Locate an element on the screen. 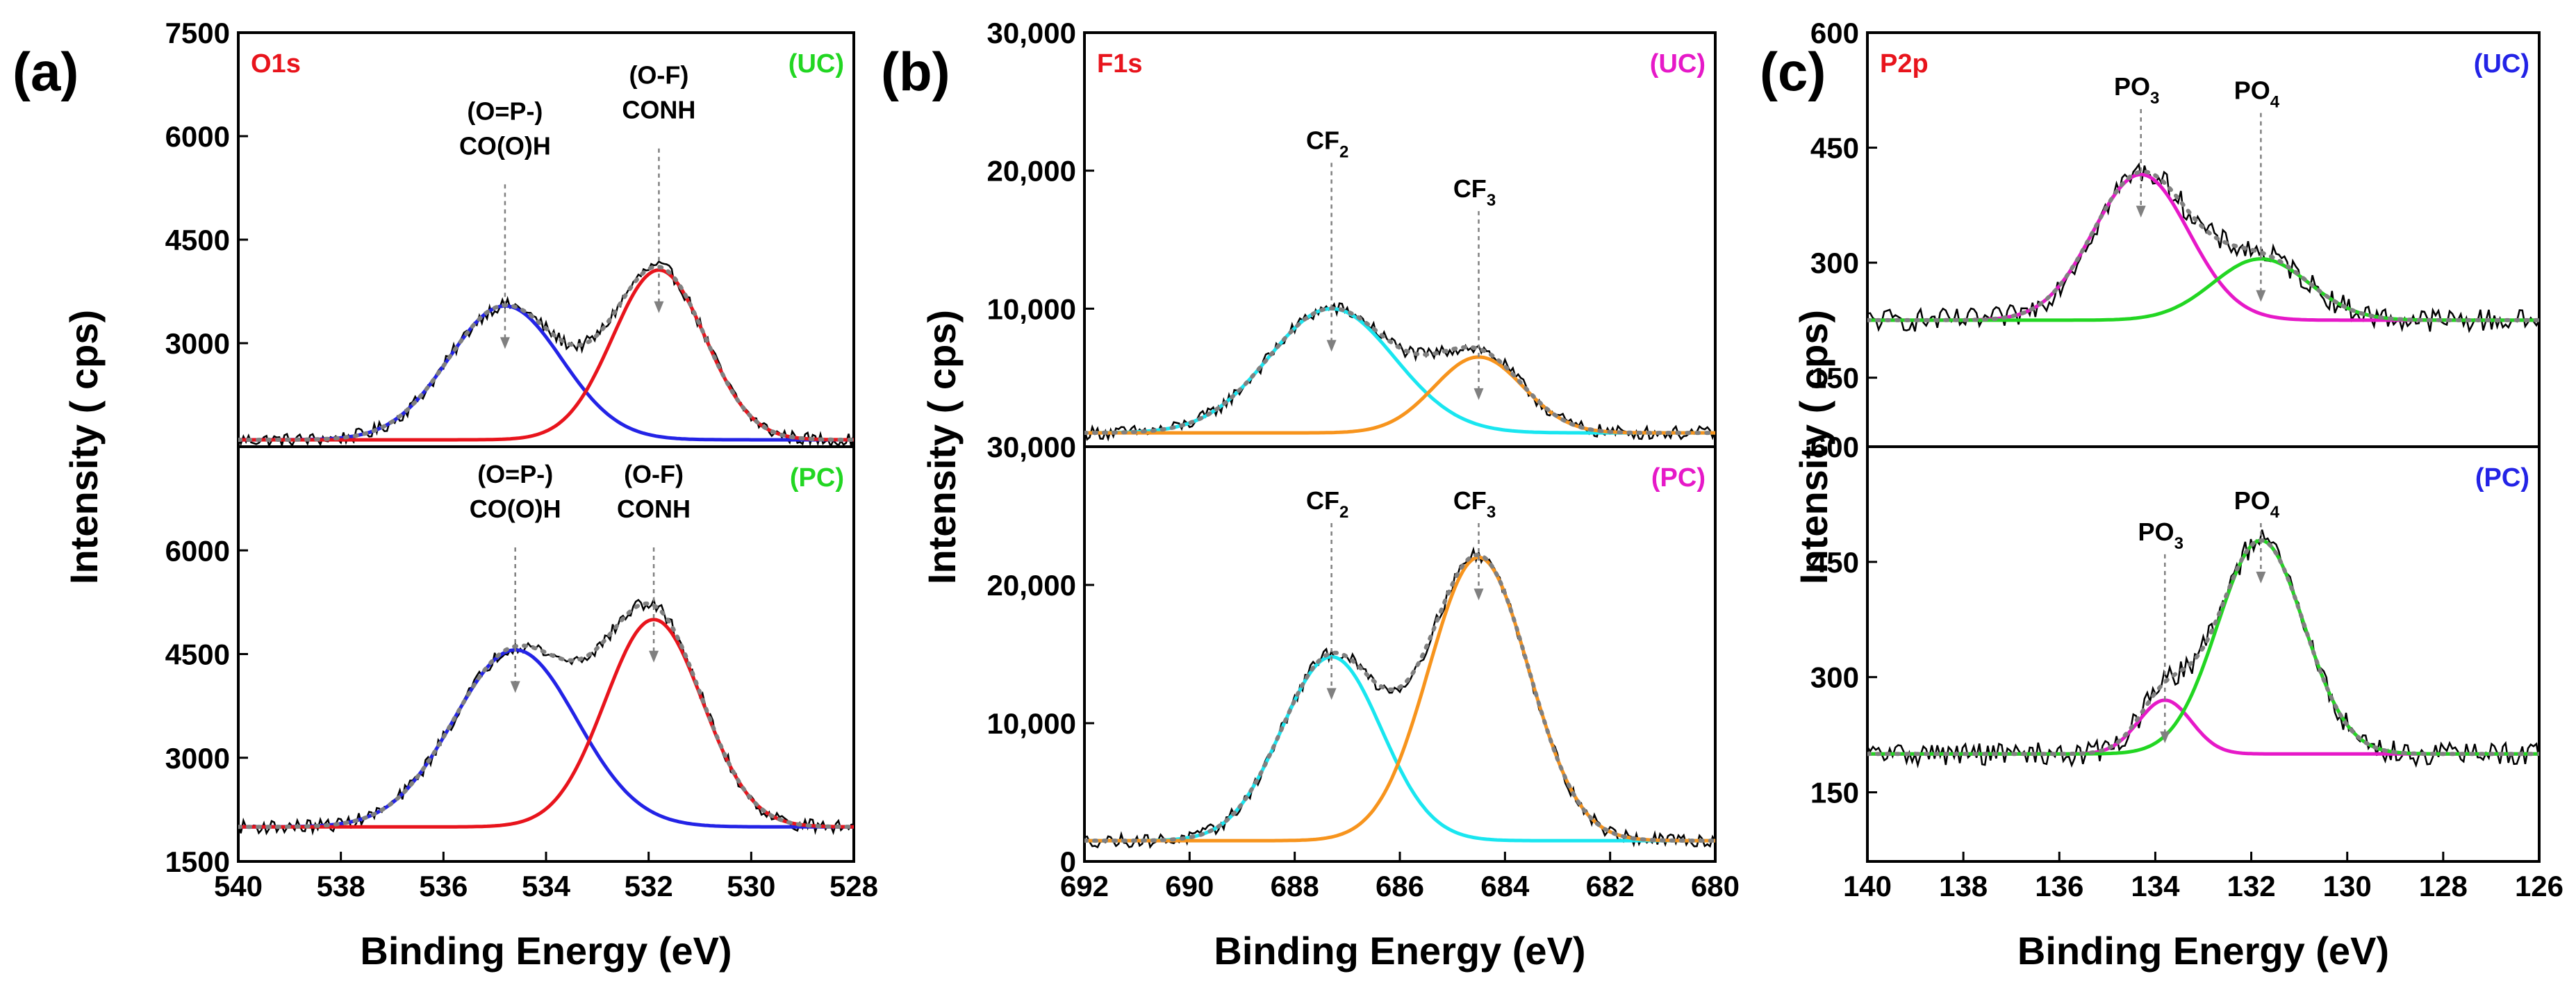 The height and width of the screenshot is (983, 2576). y-tick-label: 300 is located at coordinates (1835, 263).